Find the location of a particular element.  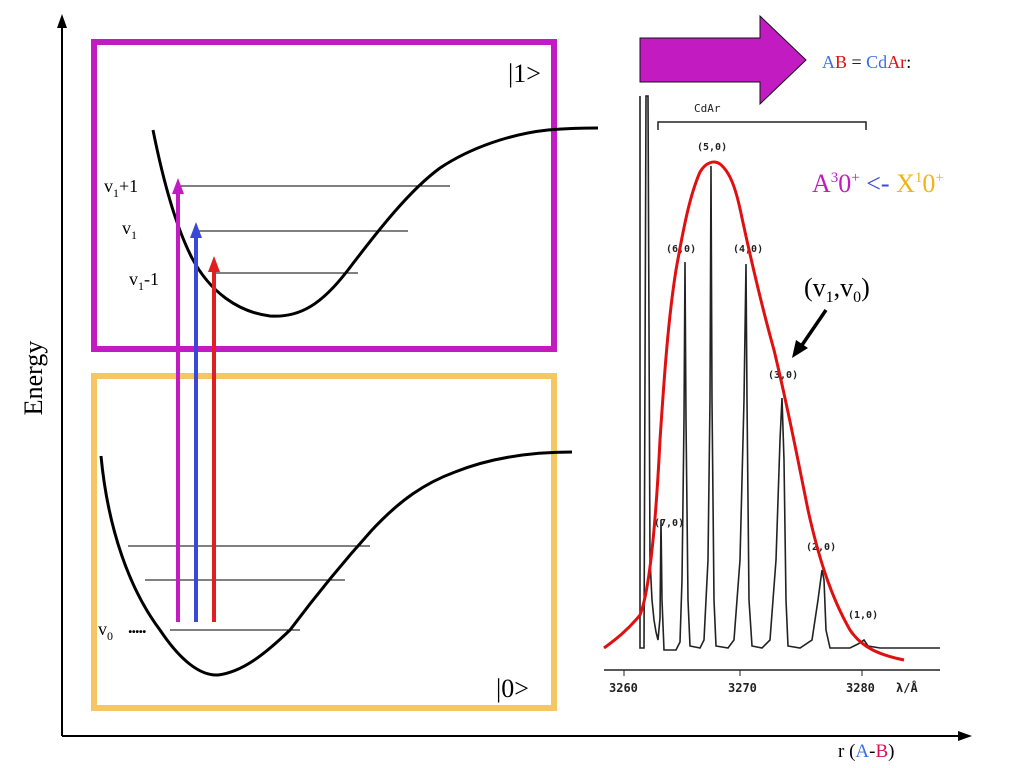

lower-state-label: |0> is located at coordinates (512, 688).